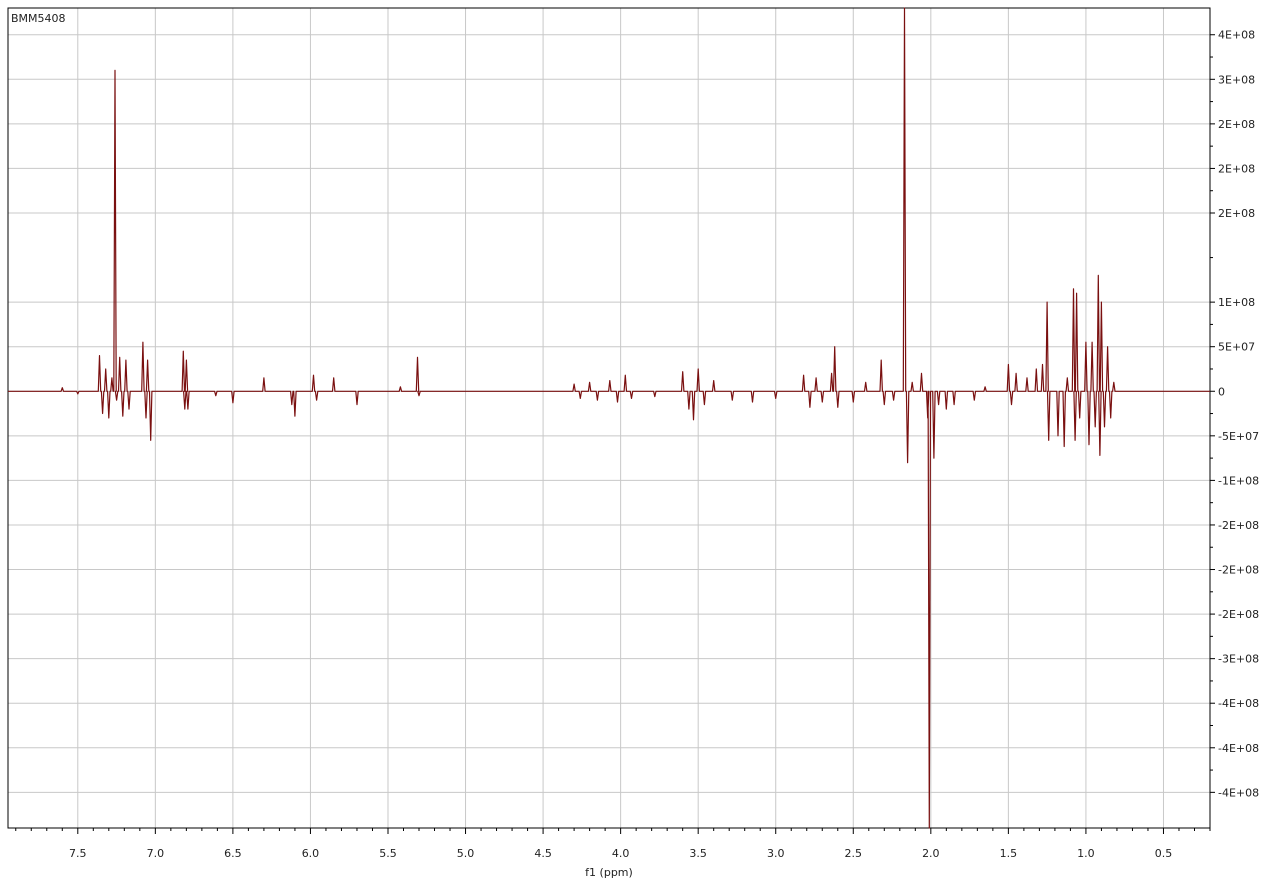 Image resolution: width=1288 pixels, height=882 pixels. Describe the element at coordinates (621, 853) in the screenshot. I see `x-tick-label: 4.0` at that location.